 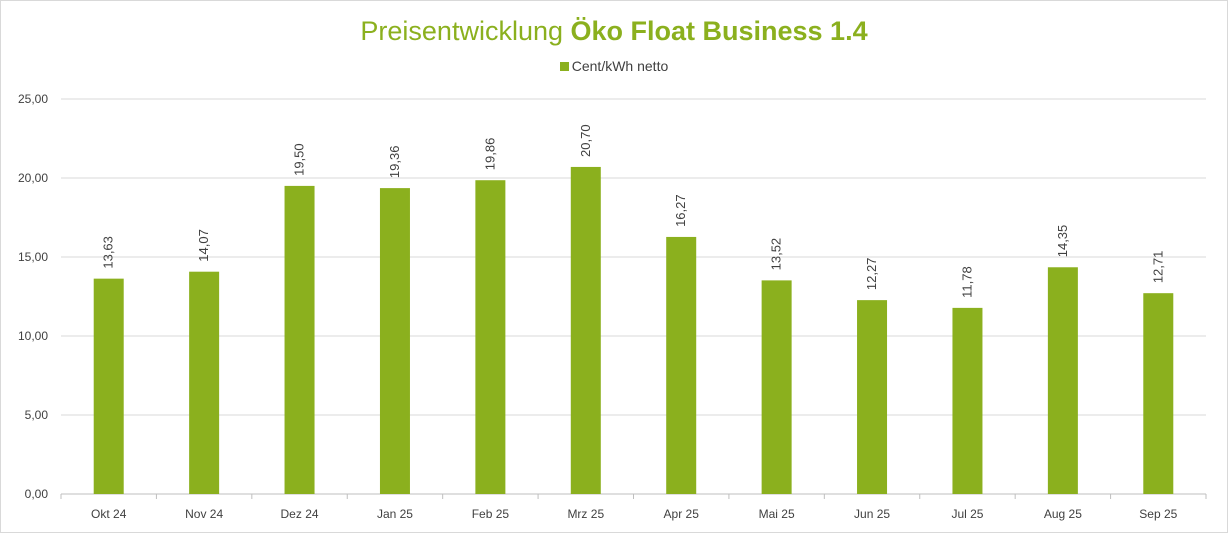 What do you see at coordinates (489, 154) in the screenshot?
I see `data-label: 19,86` at bounding box center [489, 154].